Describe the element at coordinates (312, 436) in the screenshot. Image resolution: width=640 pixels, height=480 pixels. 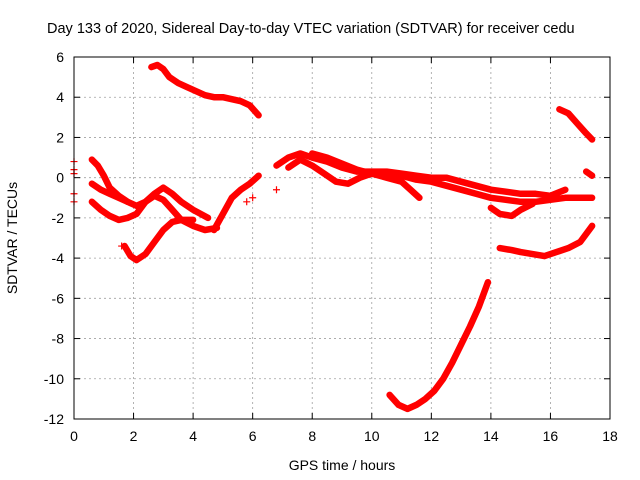
I see `x-tick-label: 8` at that location.